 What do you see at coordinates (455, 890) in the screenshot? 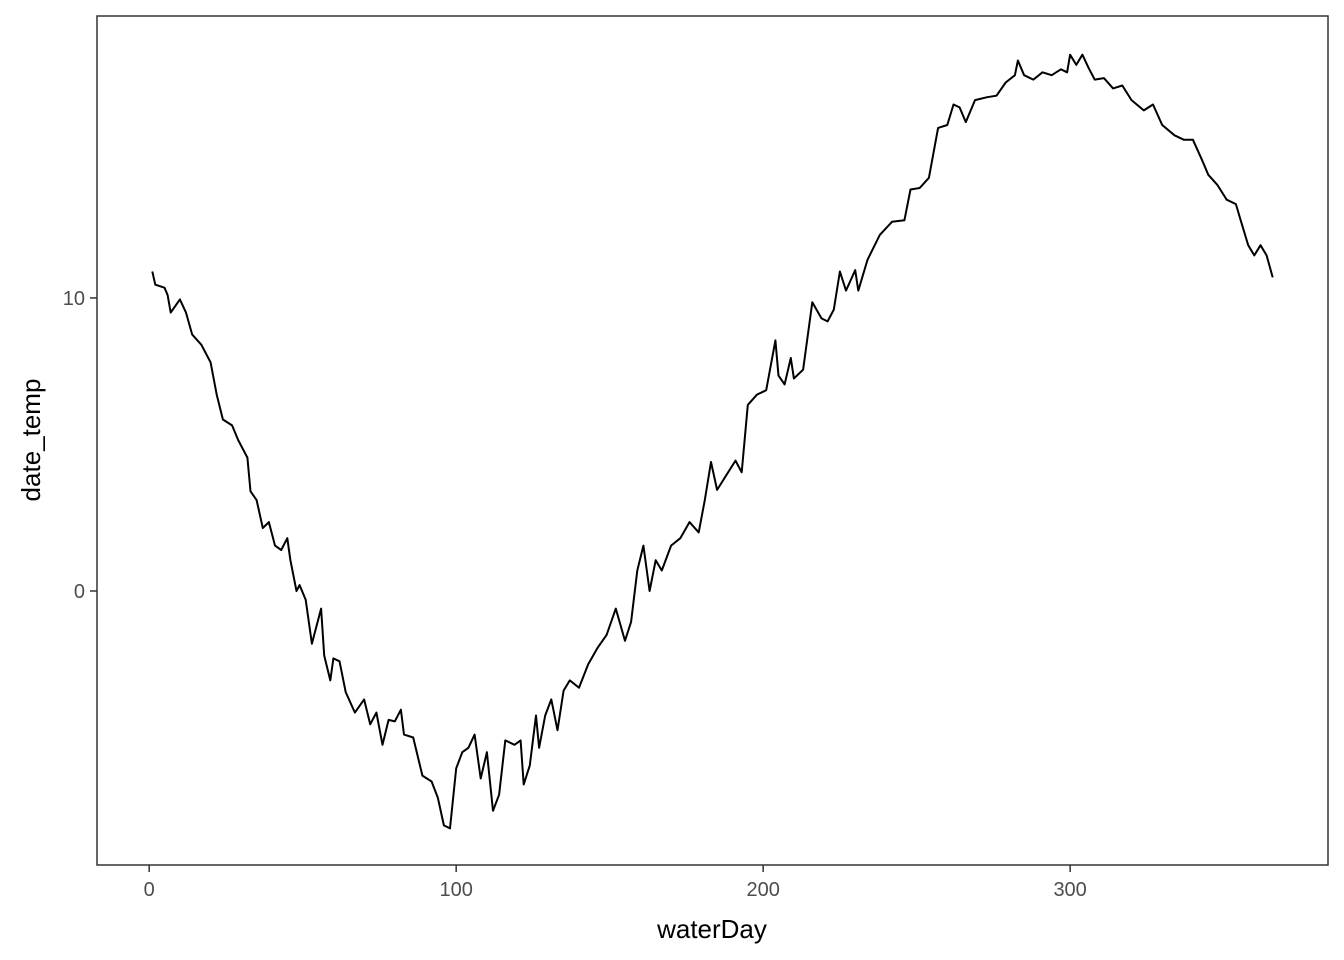
I see `x-tick-label: 100` at bounding box center [455, 890].